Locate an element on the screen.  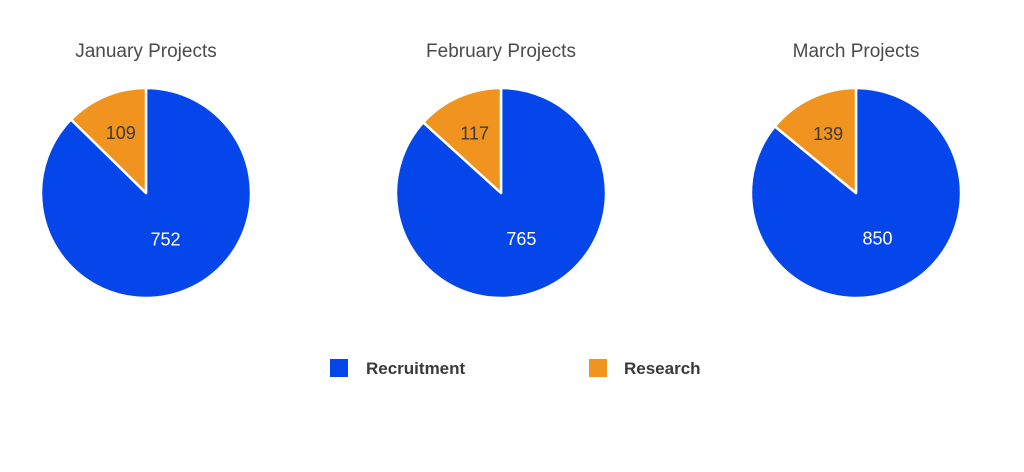
legend-item-recruitment: Recruitment is located at coordinates (398, 368).